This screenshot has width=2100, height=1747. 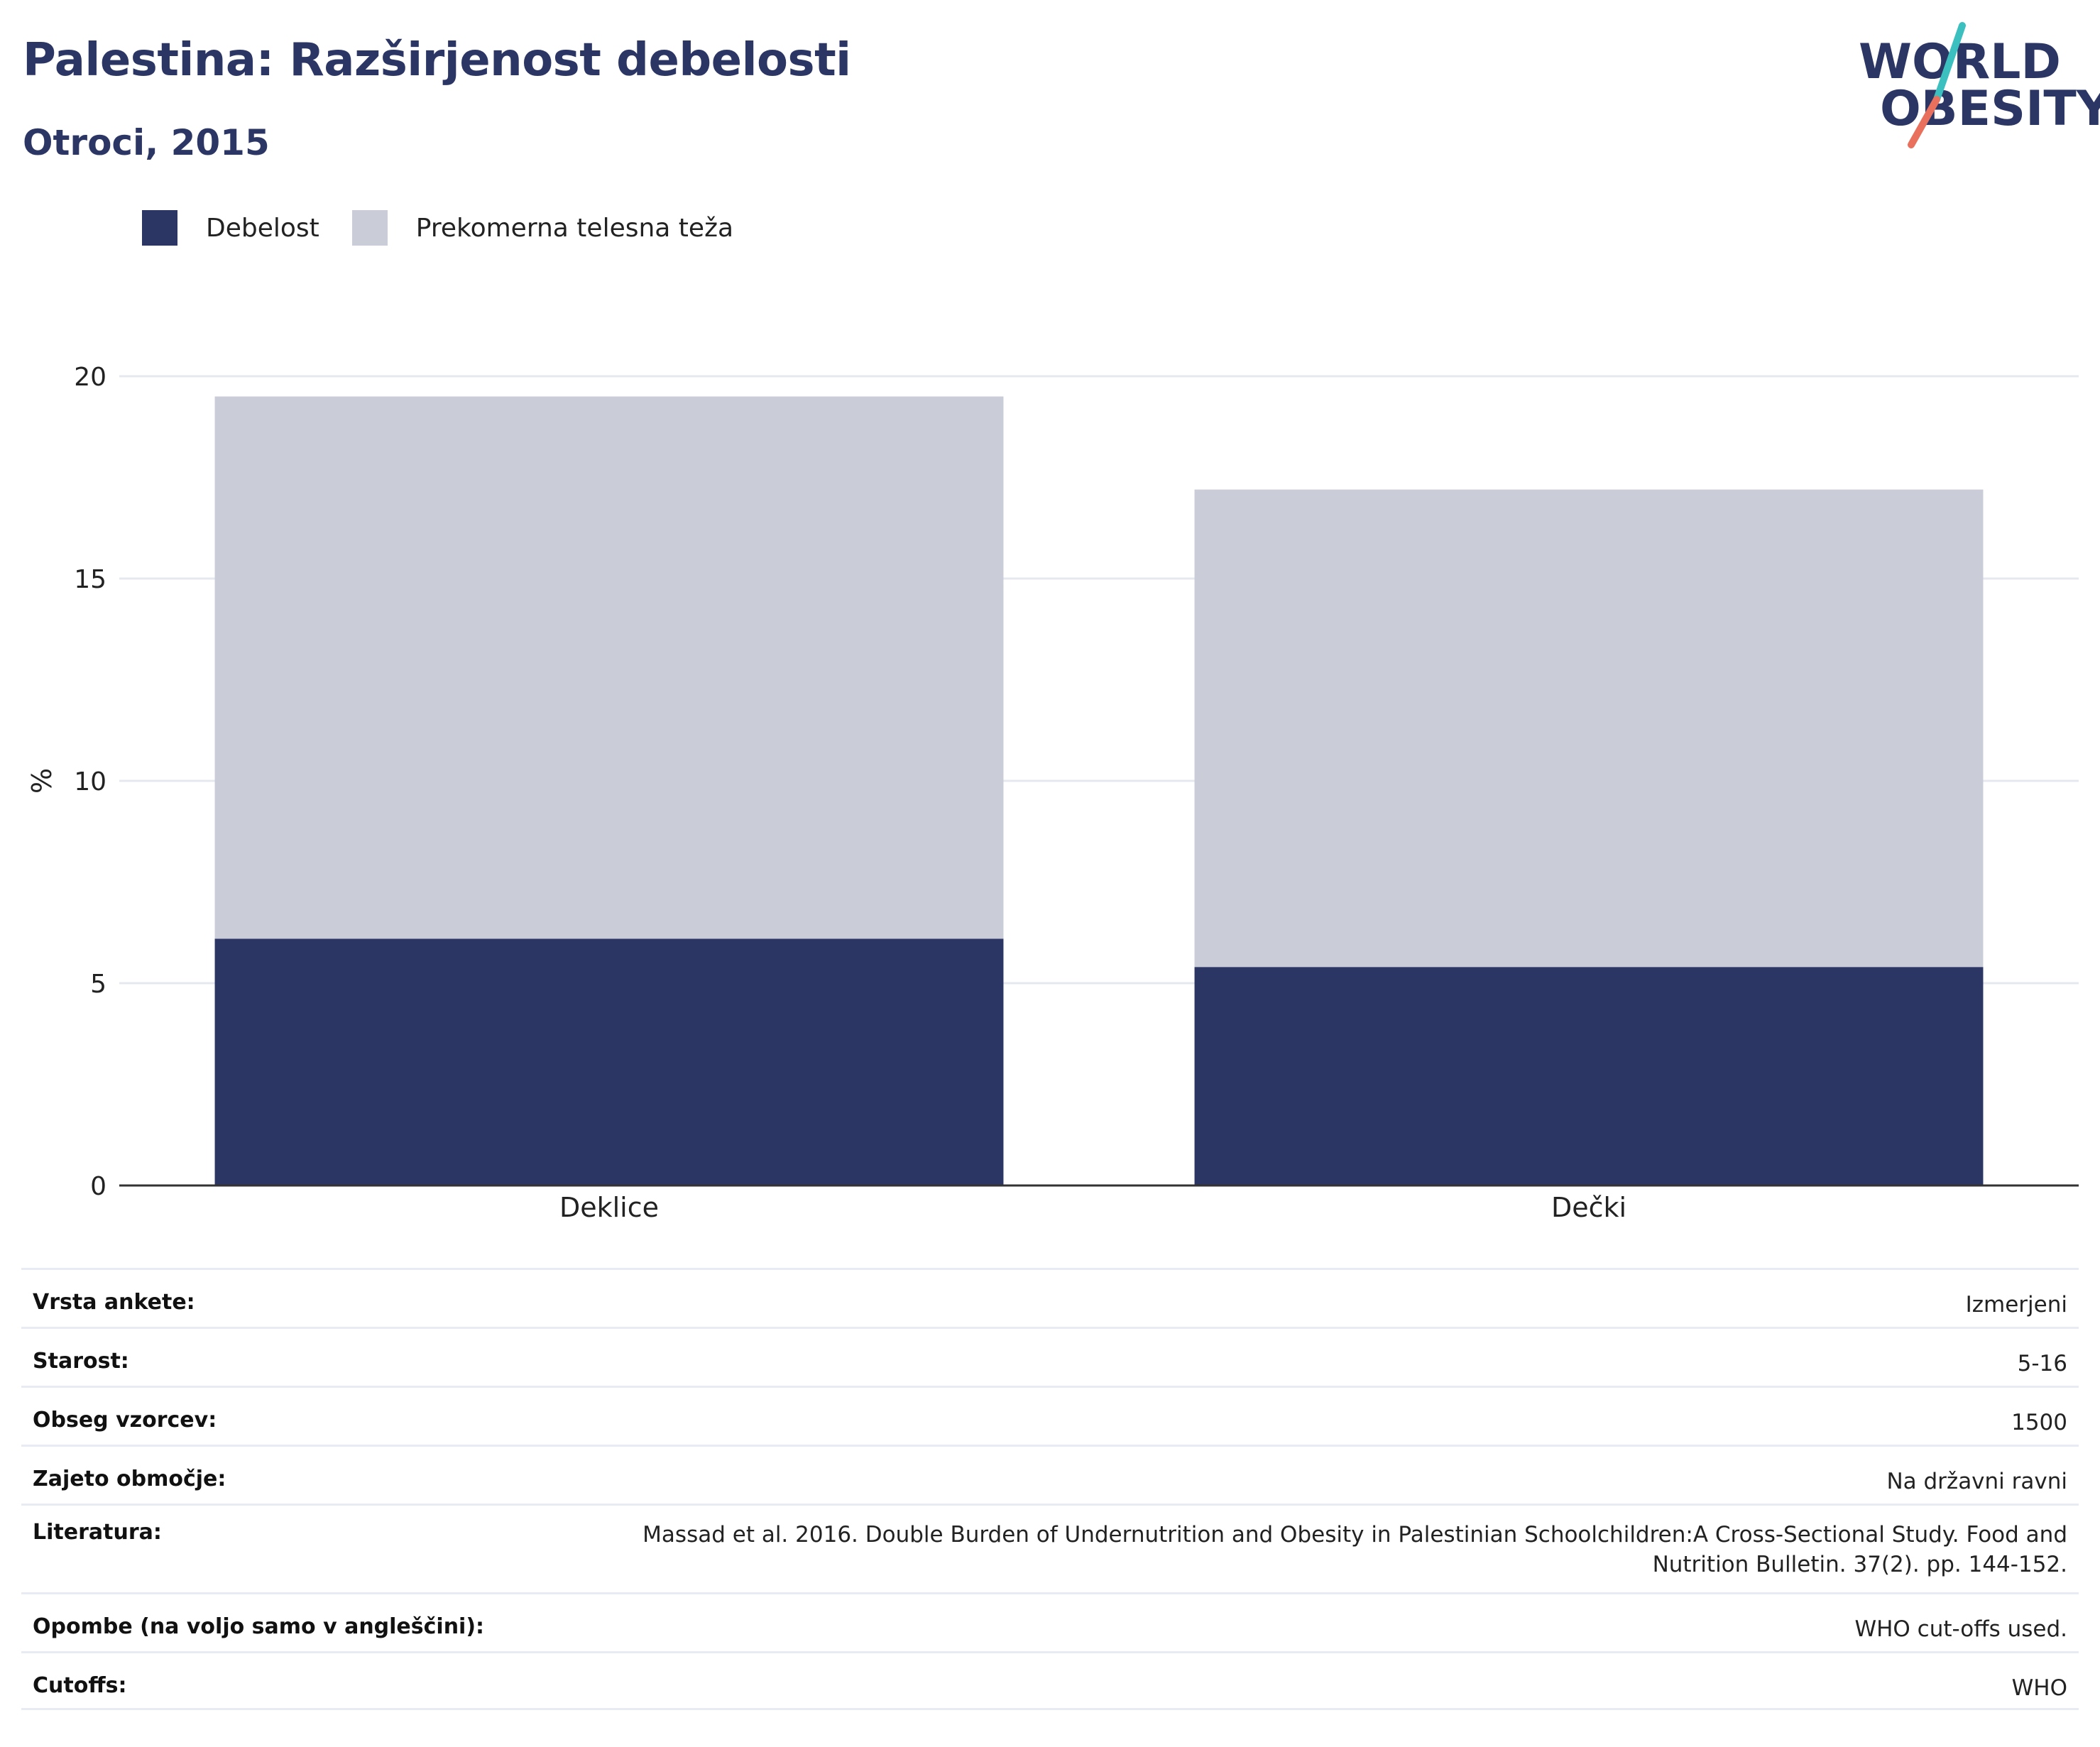 I want to click on chart-legend: Debelost Prekomerna telesna teža, so click(x=454, y=228).